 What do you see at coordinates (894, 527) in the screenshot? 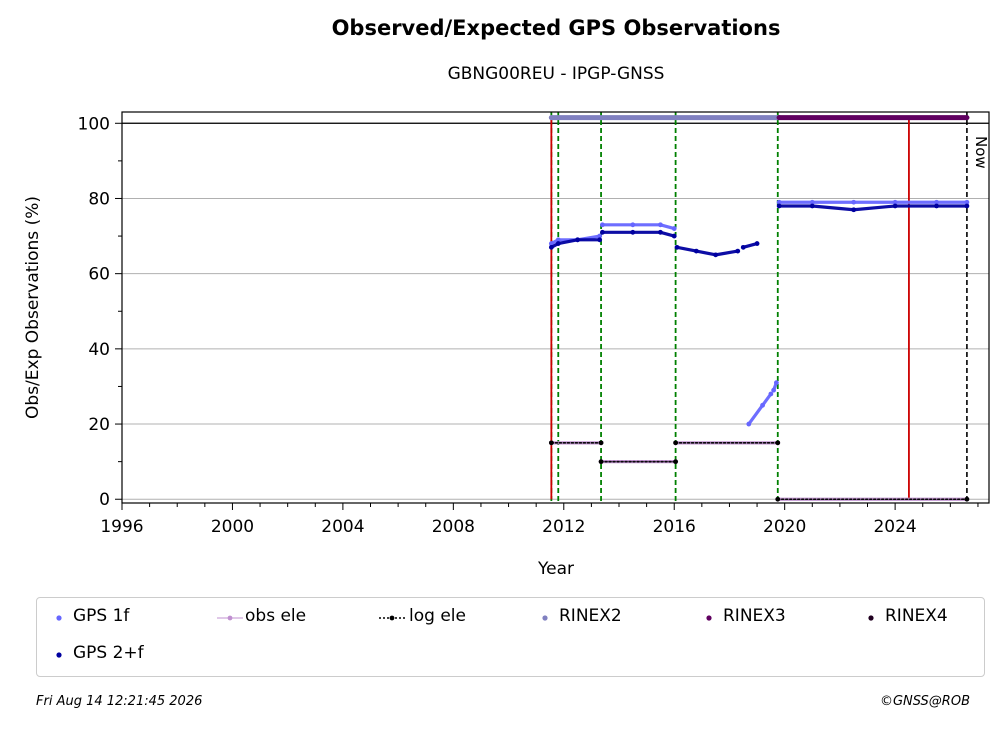
I see `x-tick-label: 2024` at bounding box center [894, 527].